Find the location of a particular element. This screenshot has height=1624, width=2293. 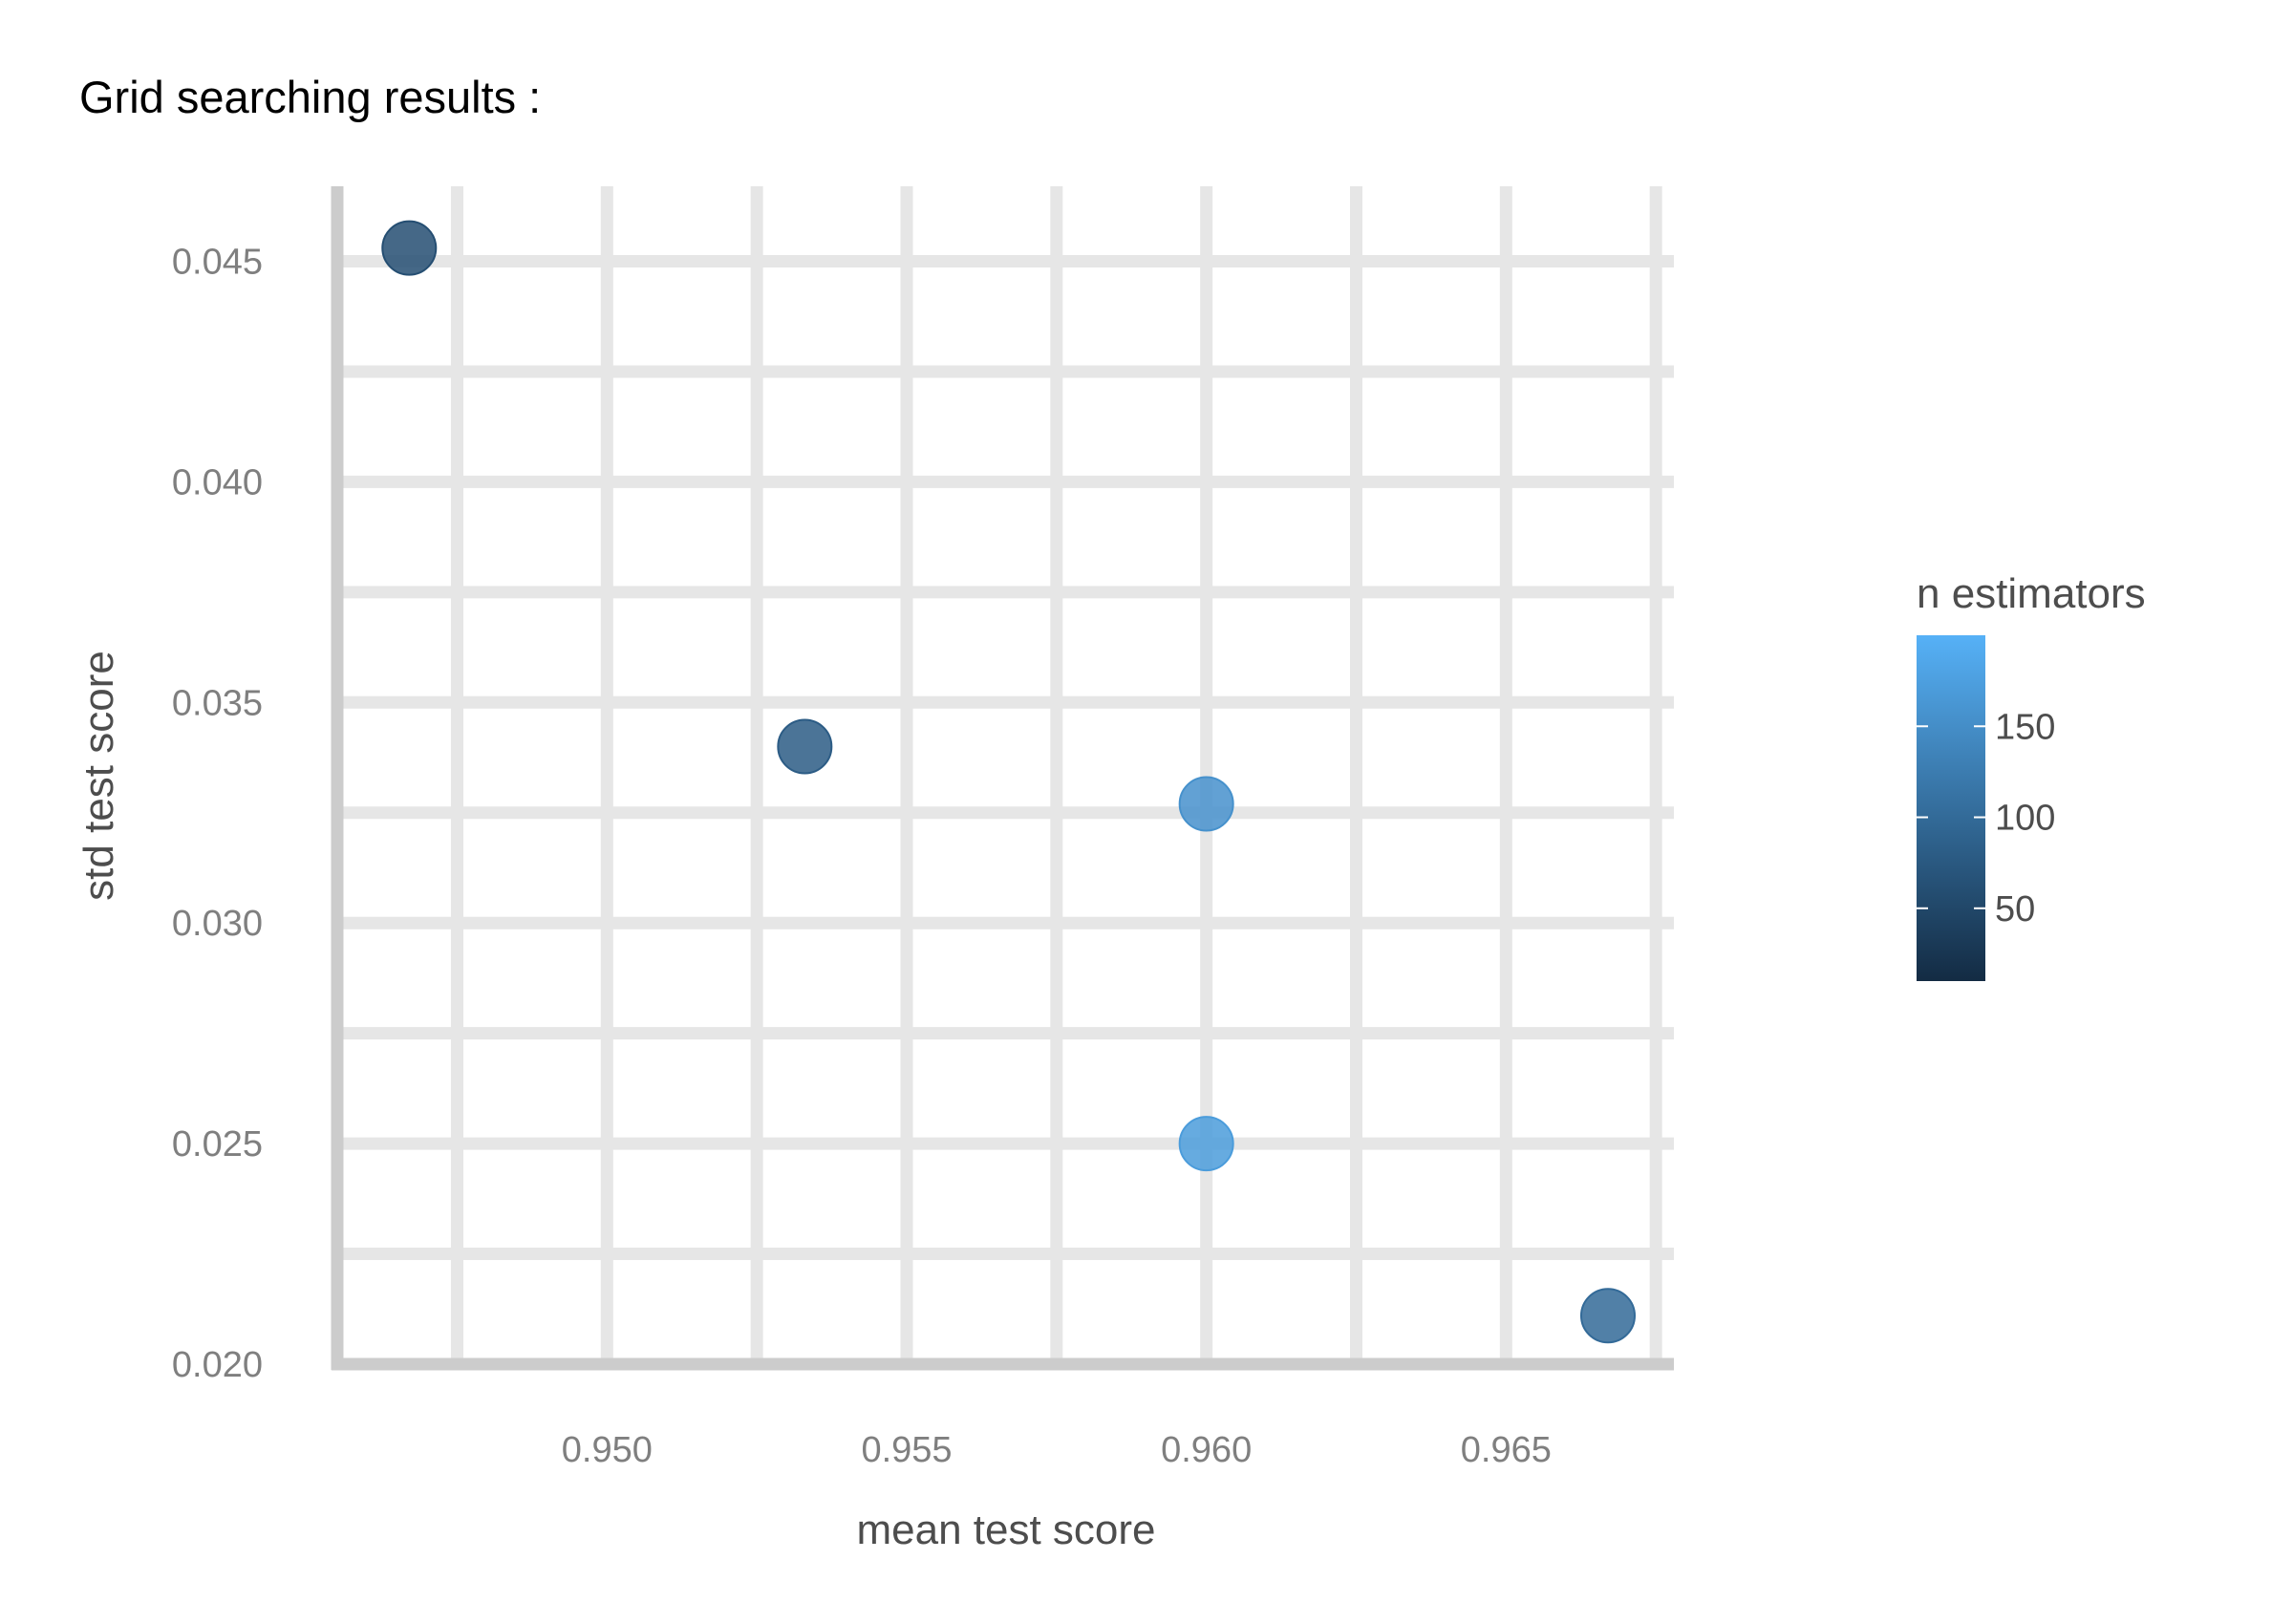

x-tick-label: 0.955 is located at coordinates (906, 1450).